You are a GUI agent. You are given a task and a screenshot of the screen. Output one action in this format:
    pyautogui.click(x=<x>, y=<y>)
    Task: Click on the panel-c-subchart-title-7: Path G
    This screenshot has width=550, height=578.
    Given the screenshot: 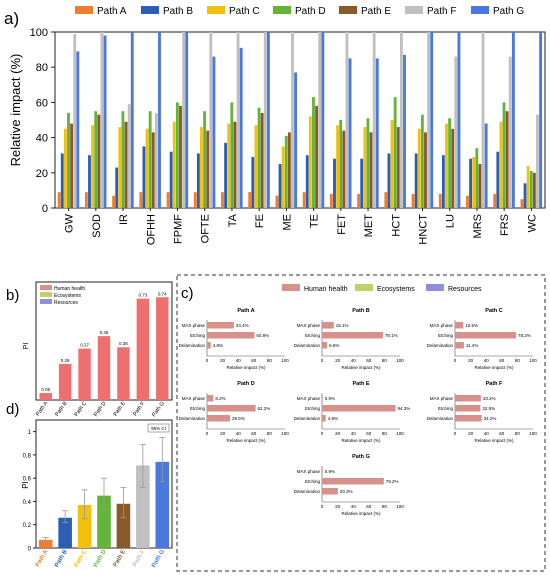 What is the action you would take?
    pyautogui.click(x=361, y=457)
    